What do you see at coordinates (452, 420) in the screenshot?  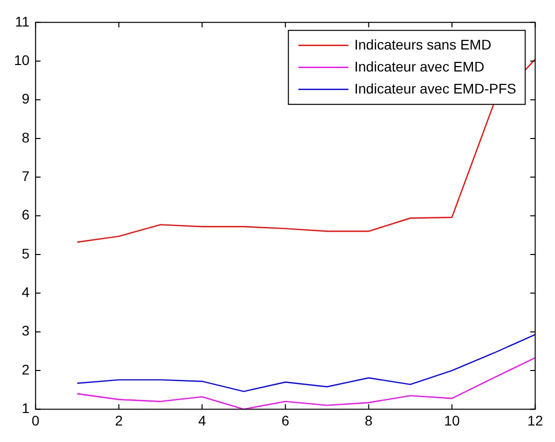 I see `x-tick-label: 10` at bounding box center [452, 420].